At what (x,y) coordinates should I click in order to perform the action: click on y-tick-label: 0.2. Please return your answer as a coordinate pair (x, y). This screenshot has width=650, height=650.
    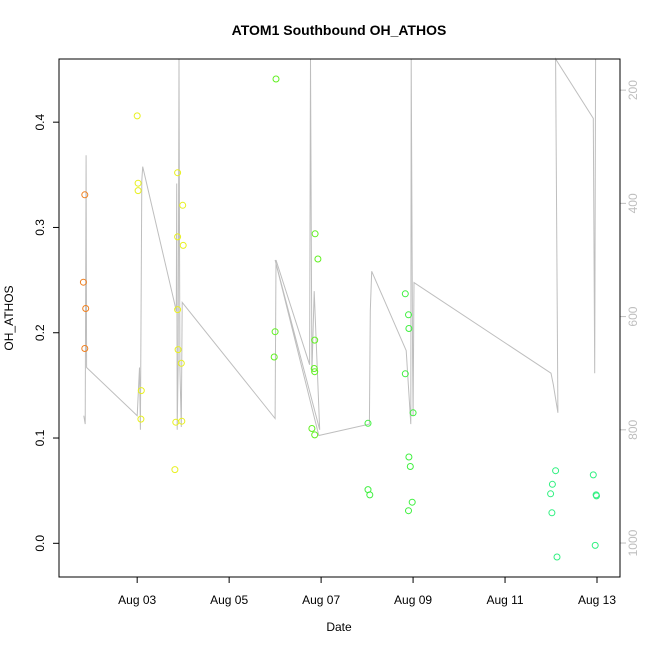
    Looking at the image, I should click on (40, 332).